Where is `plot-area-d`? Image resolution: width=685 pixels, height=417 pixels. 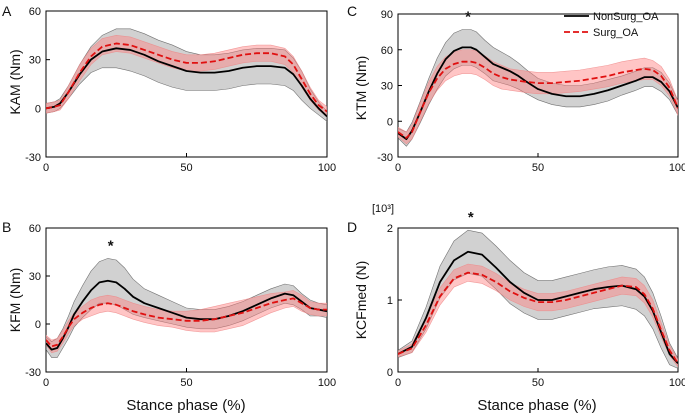
plot-area-d is located at coordinates (538, 299).